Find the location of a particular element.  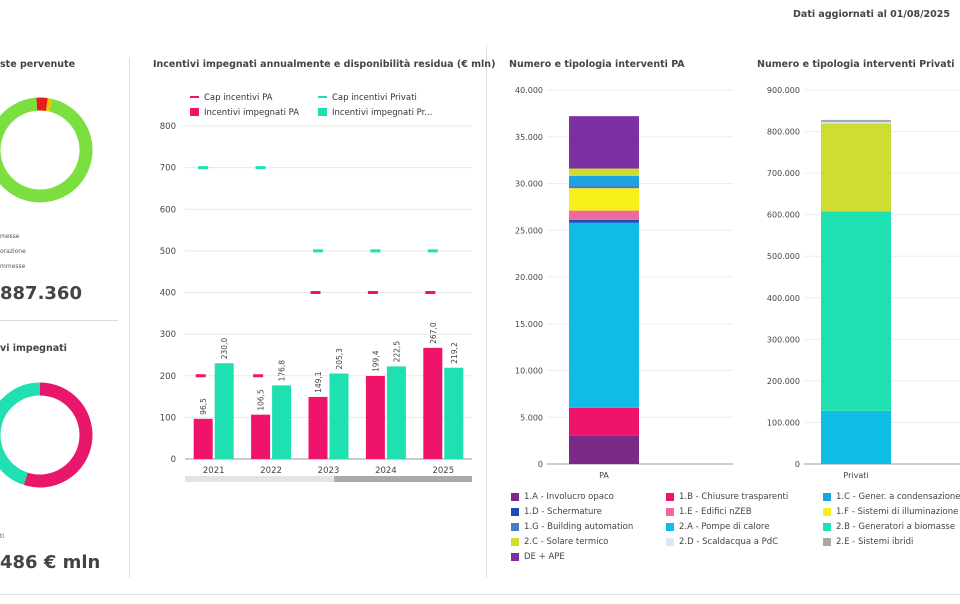

data-label: 230,0 is located at coordinates (224, 349).